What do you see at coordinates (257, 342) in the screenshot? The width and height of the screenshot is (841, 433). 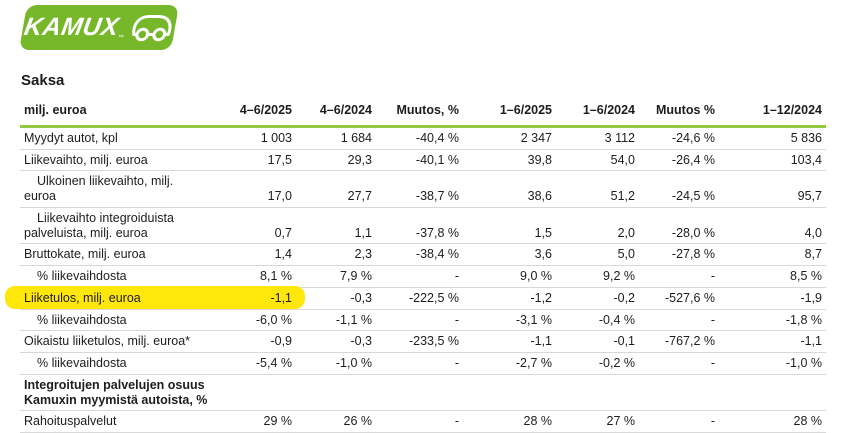 I see `table-cell: -0,9` at bounding box center [257, 342].